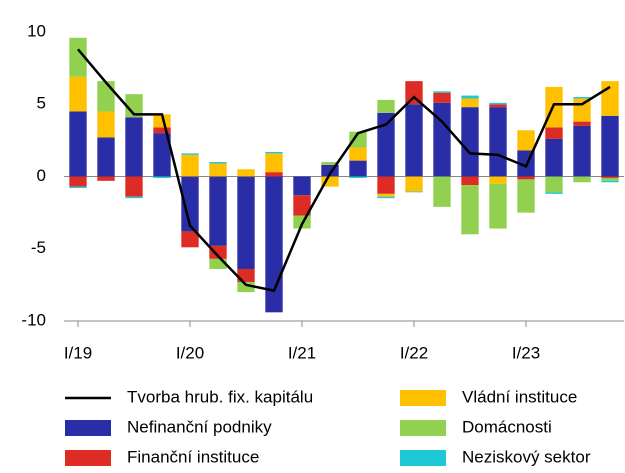 The height and width of the screenshot is (473, 625). I want to click on legend-label: Nefinanční podniky, so click(199, 426).